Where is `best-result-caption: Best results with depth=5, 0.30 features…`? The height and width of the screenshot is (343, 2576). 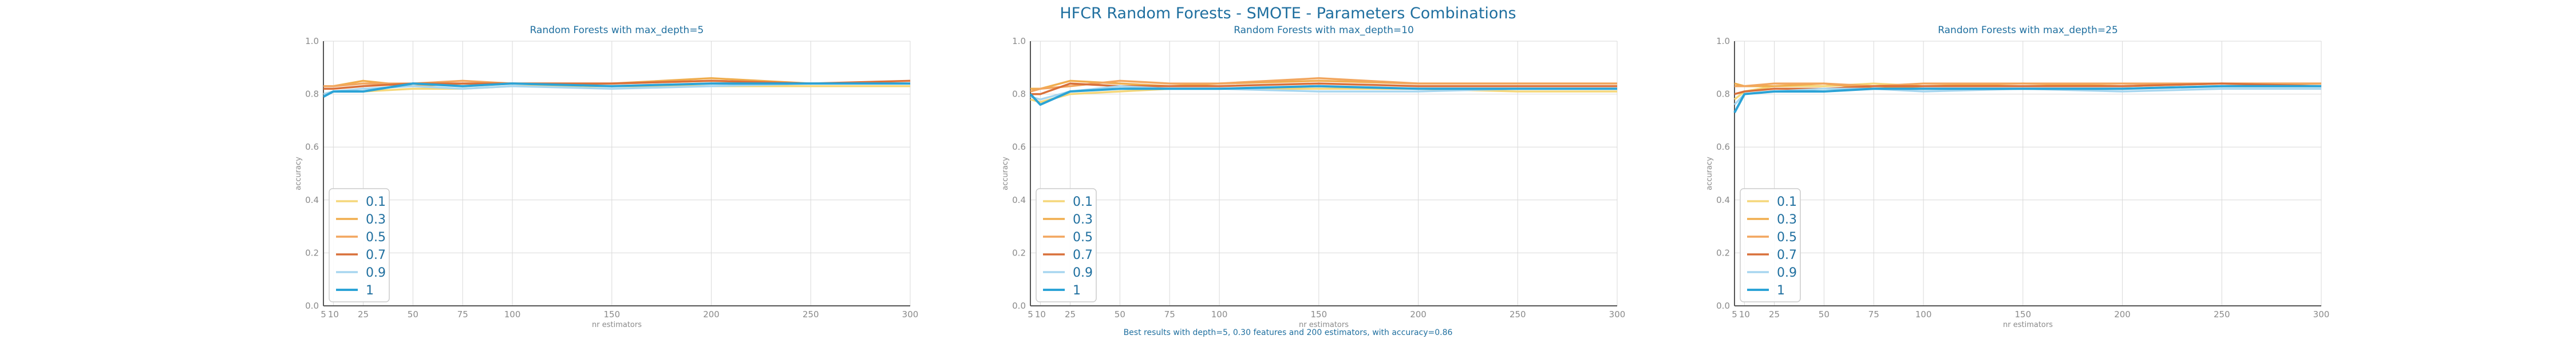
best-result-caption: Best results with depth=5, 0.30 features… is located at coordinates (1288, 332).